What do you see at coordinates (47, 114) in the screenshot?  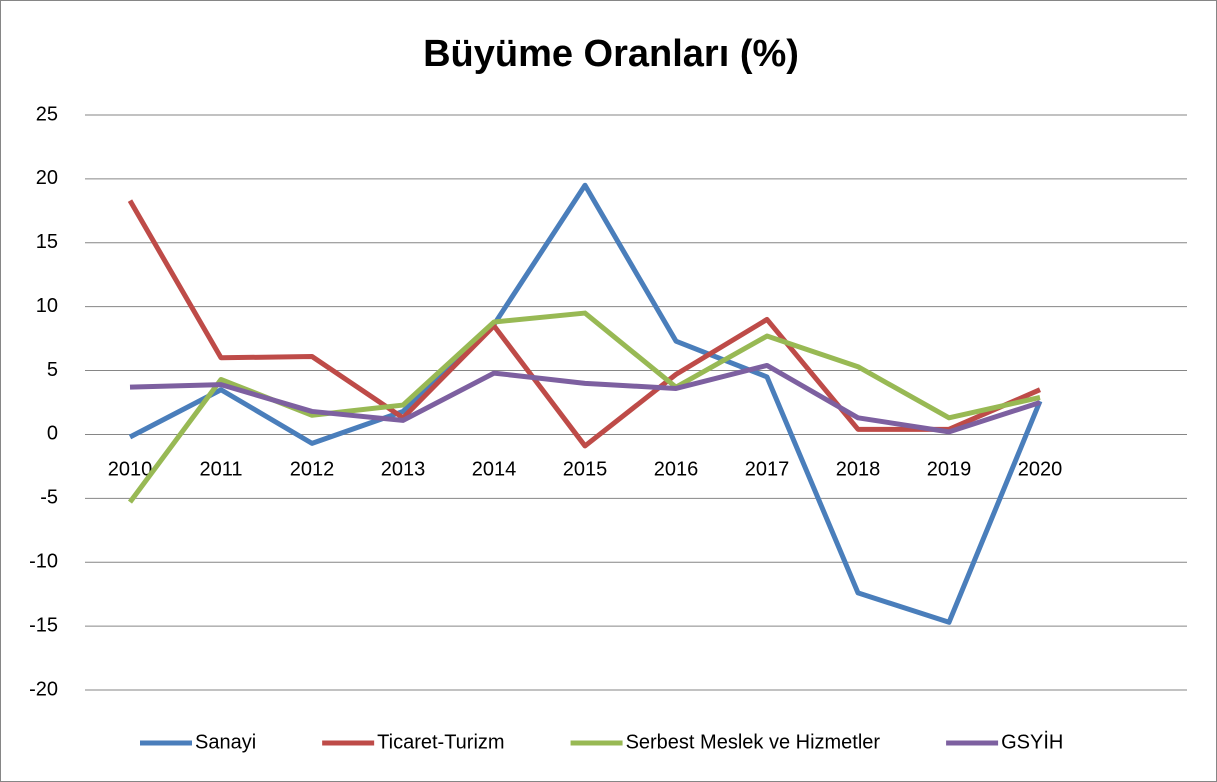 I see `y-tick-label: 25` at bounding box center [47, 114].